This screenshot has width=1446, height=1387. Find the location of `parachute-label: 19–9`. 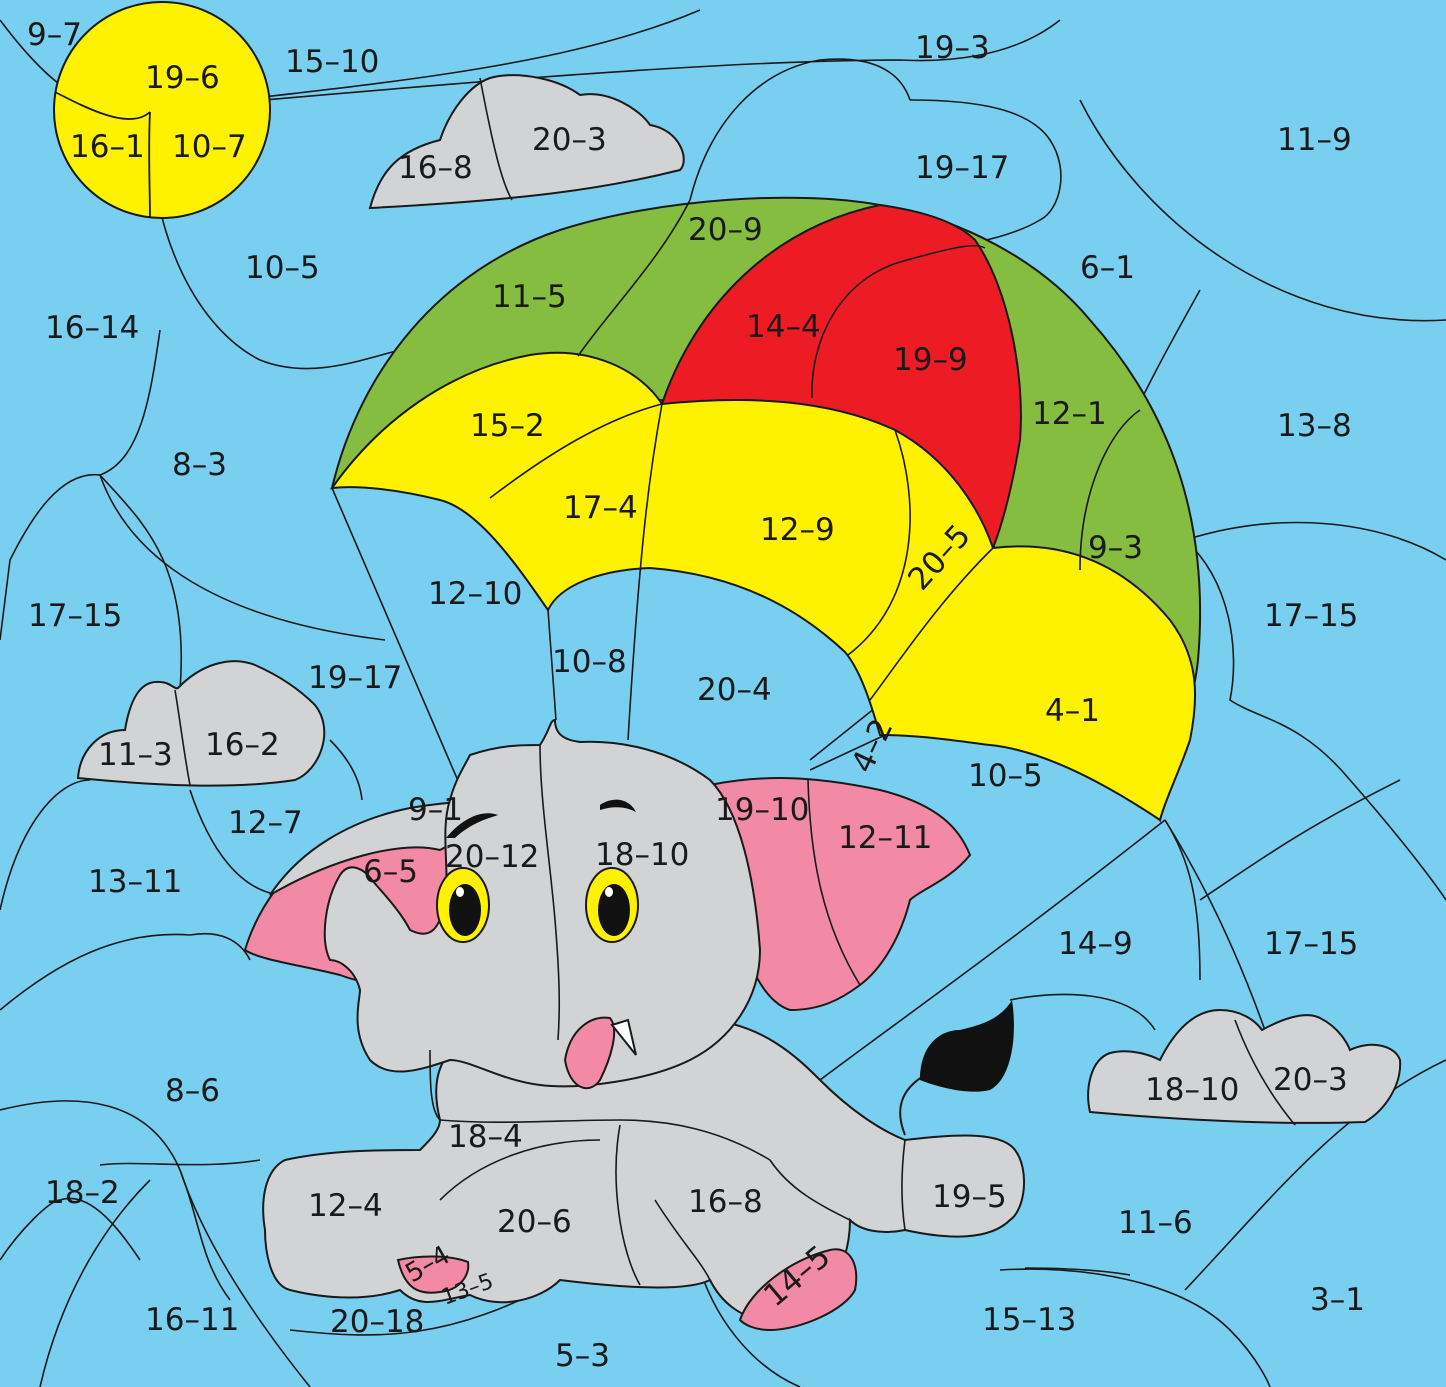

parachute-label: 19–9 is located at coordinates (930, 360).